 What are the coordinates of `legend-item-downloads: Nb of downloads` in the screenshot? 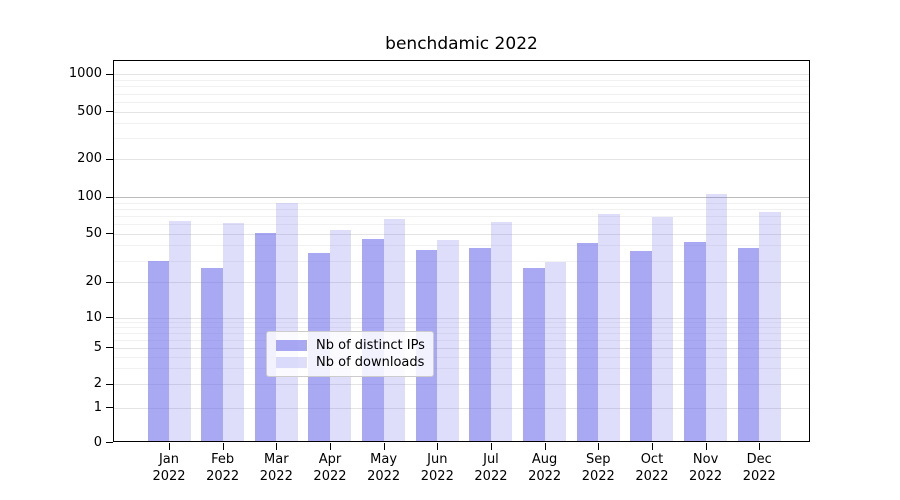 It's located at (354, 362).